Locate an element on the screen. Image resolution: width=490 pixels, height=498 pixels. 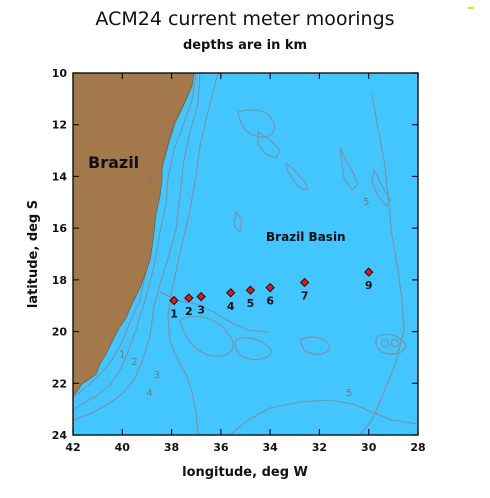
y-tick-label: 12 is located at coordinates (59, 125).